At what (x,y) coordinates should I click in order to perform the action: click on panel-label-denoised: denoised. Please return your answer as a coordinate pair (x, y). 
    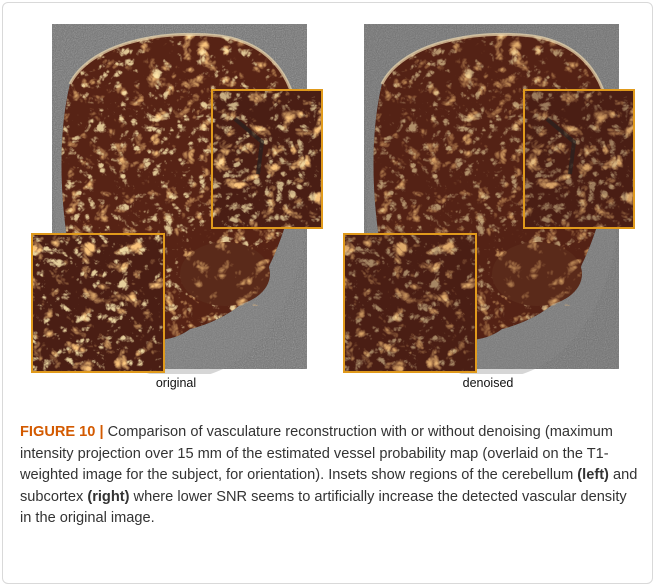
    Looking at the image, I should click on (488, 383).